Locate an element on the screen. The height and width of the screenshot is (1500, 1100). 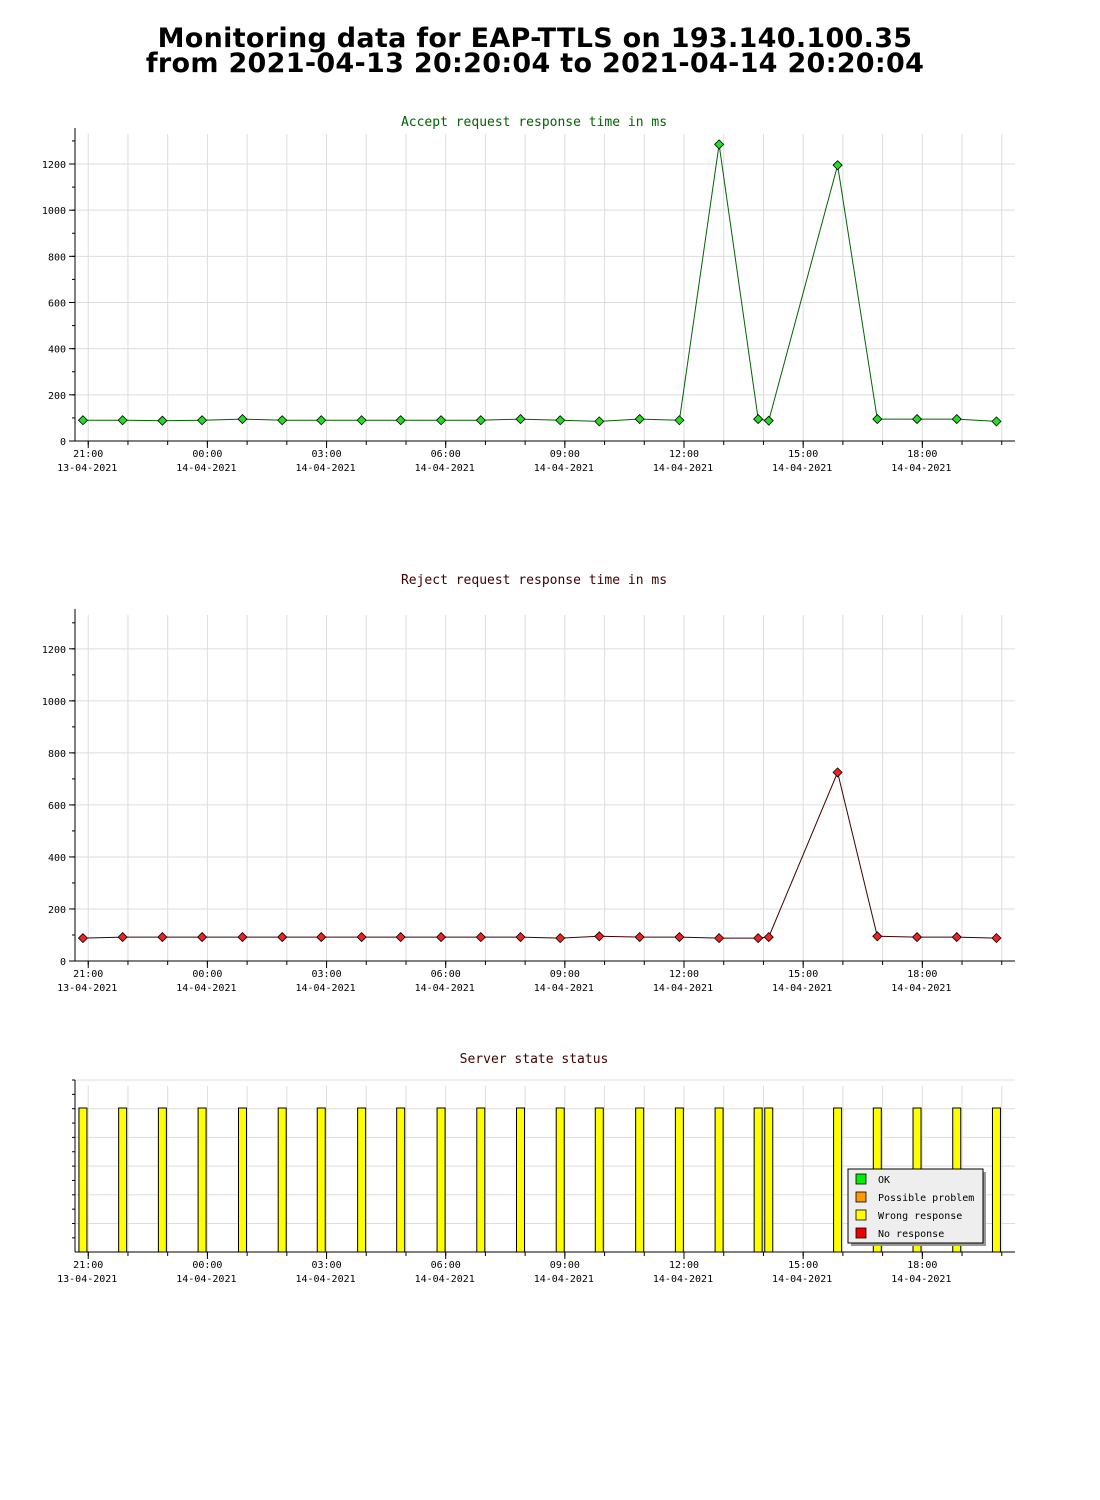
y-tick-label: 0 is located at coordinates (63, 442).